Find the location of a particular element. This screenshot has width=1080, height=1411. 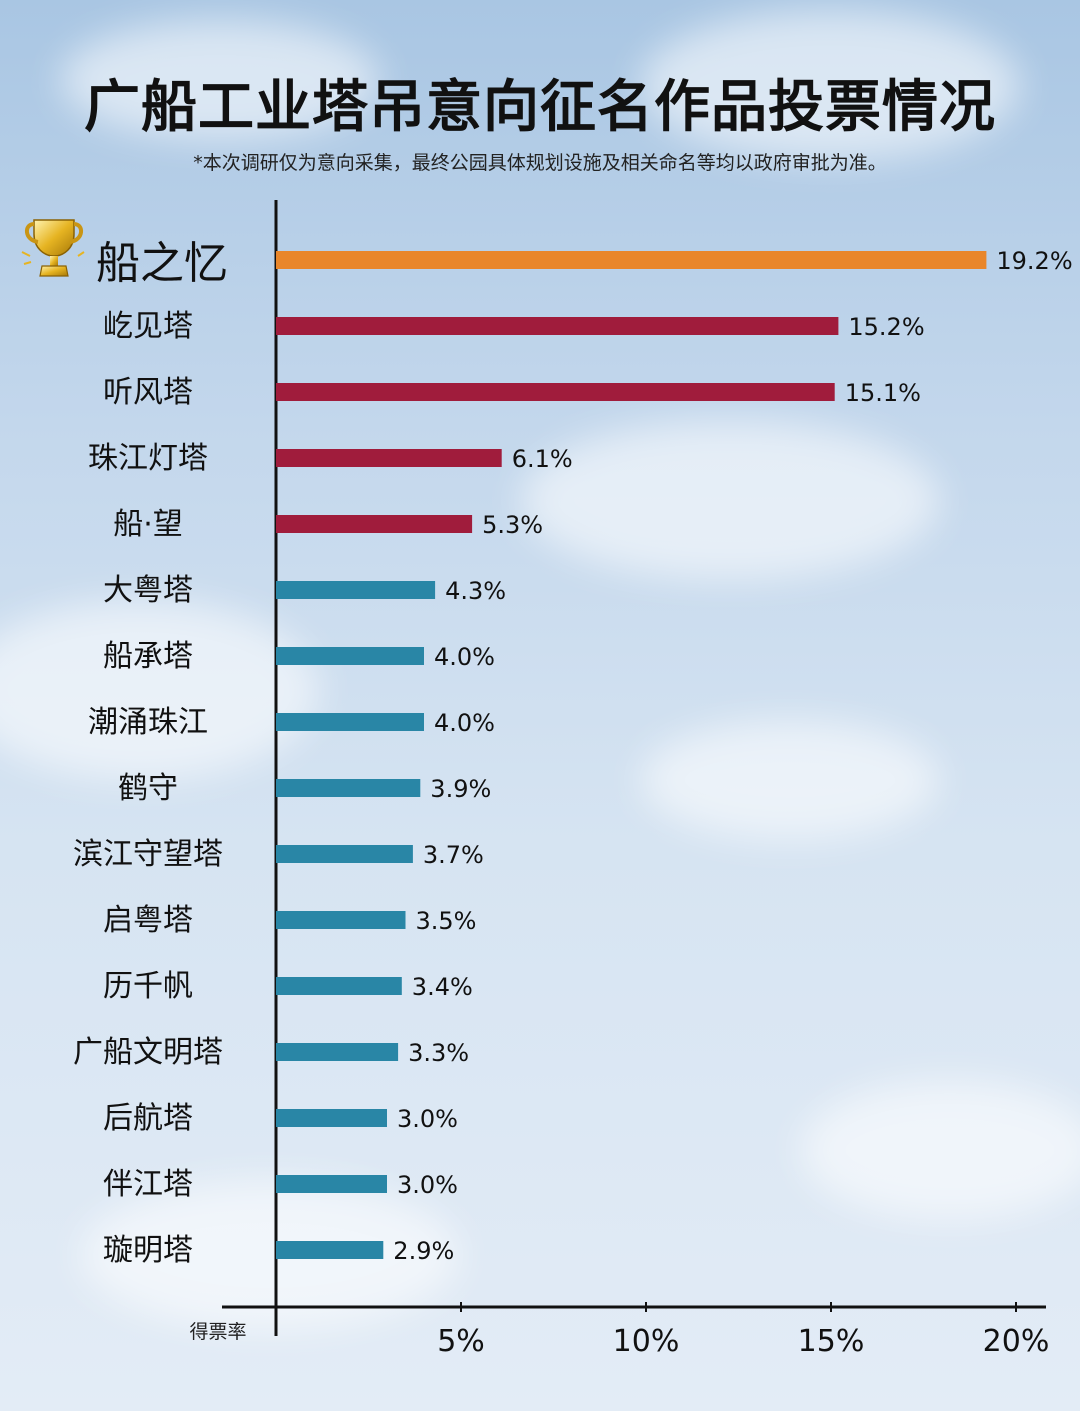

x-tick-label: 20% is located at coordinates (1016, 1341).